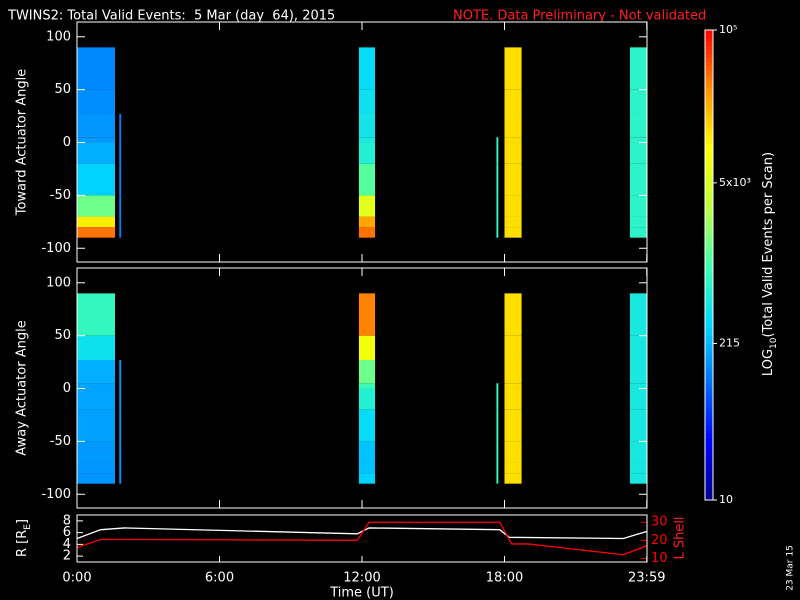  I want to click on colorbar-tick-label: 10, so click(726, 499).